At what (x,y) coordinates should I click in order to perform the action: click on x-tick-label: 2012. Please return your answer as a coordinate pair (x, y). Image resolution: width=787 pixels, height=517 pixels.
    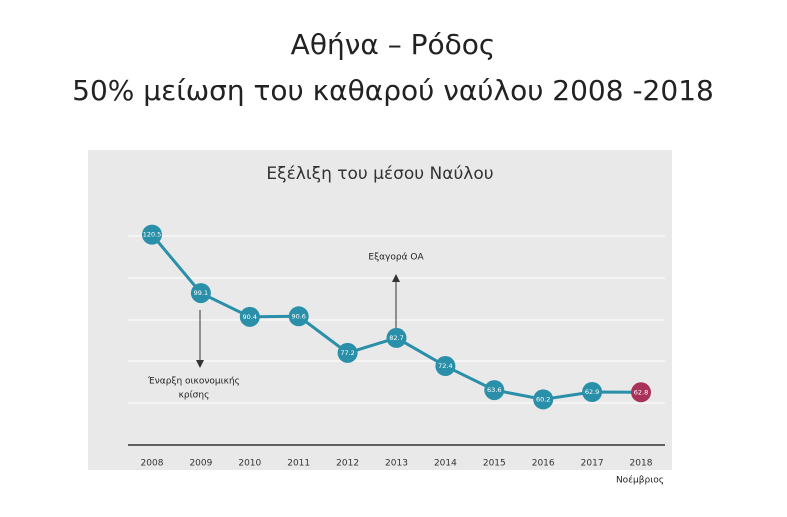
    Looking at the image, I should click on (347, 464).